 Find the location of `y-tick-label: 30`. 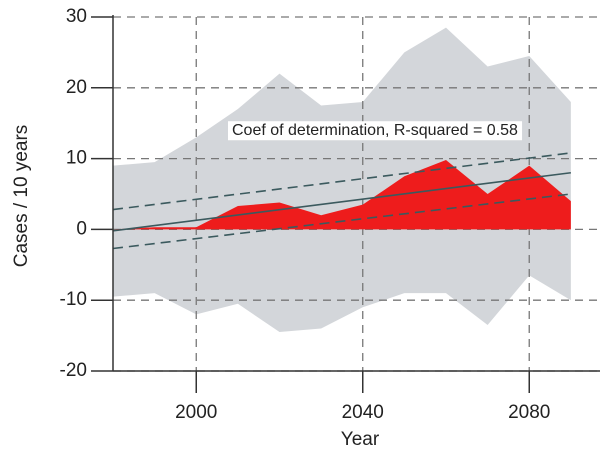

y-tick-label: 30 is located at coordinates (76, 16).